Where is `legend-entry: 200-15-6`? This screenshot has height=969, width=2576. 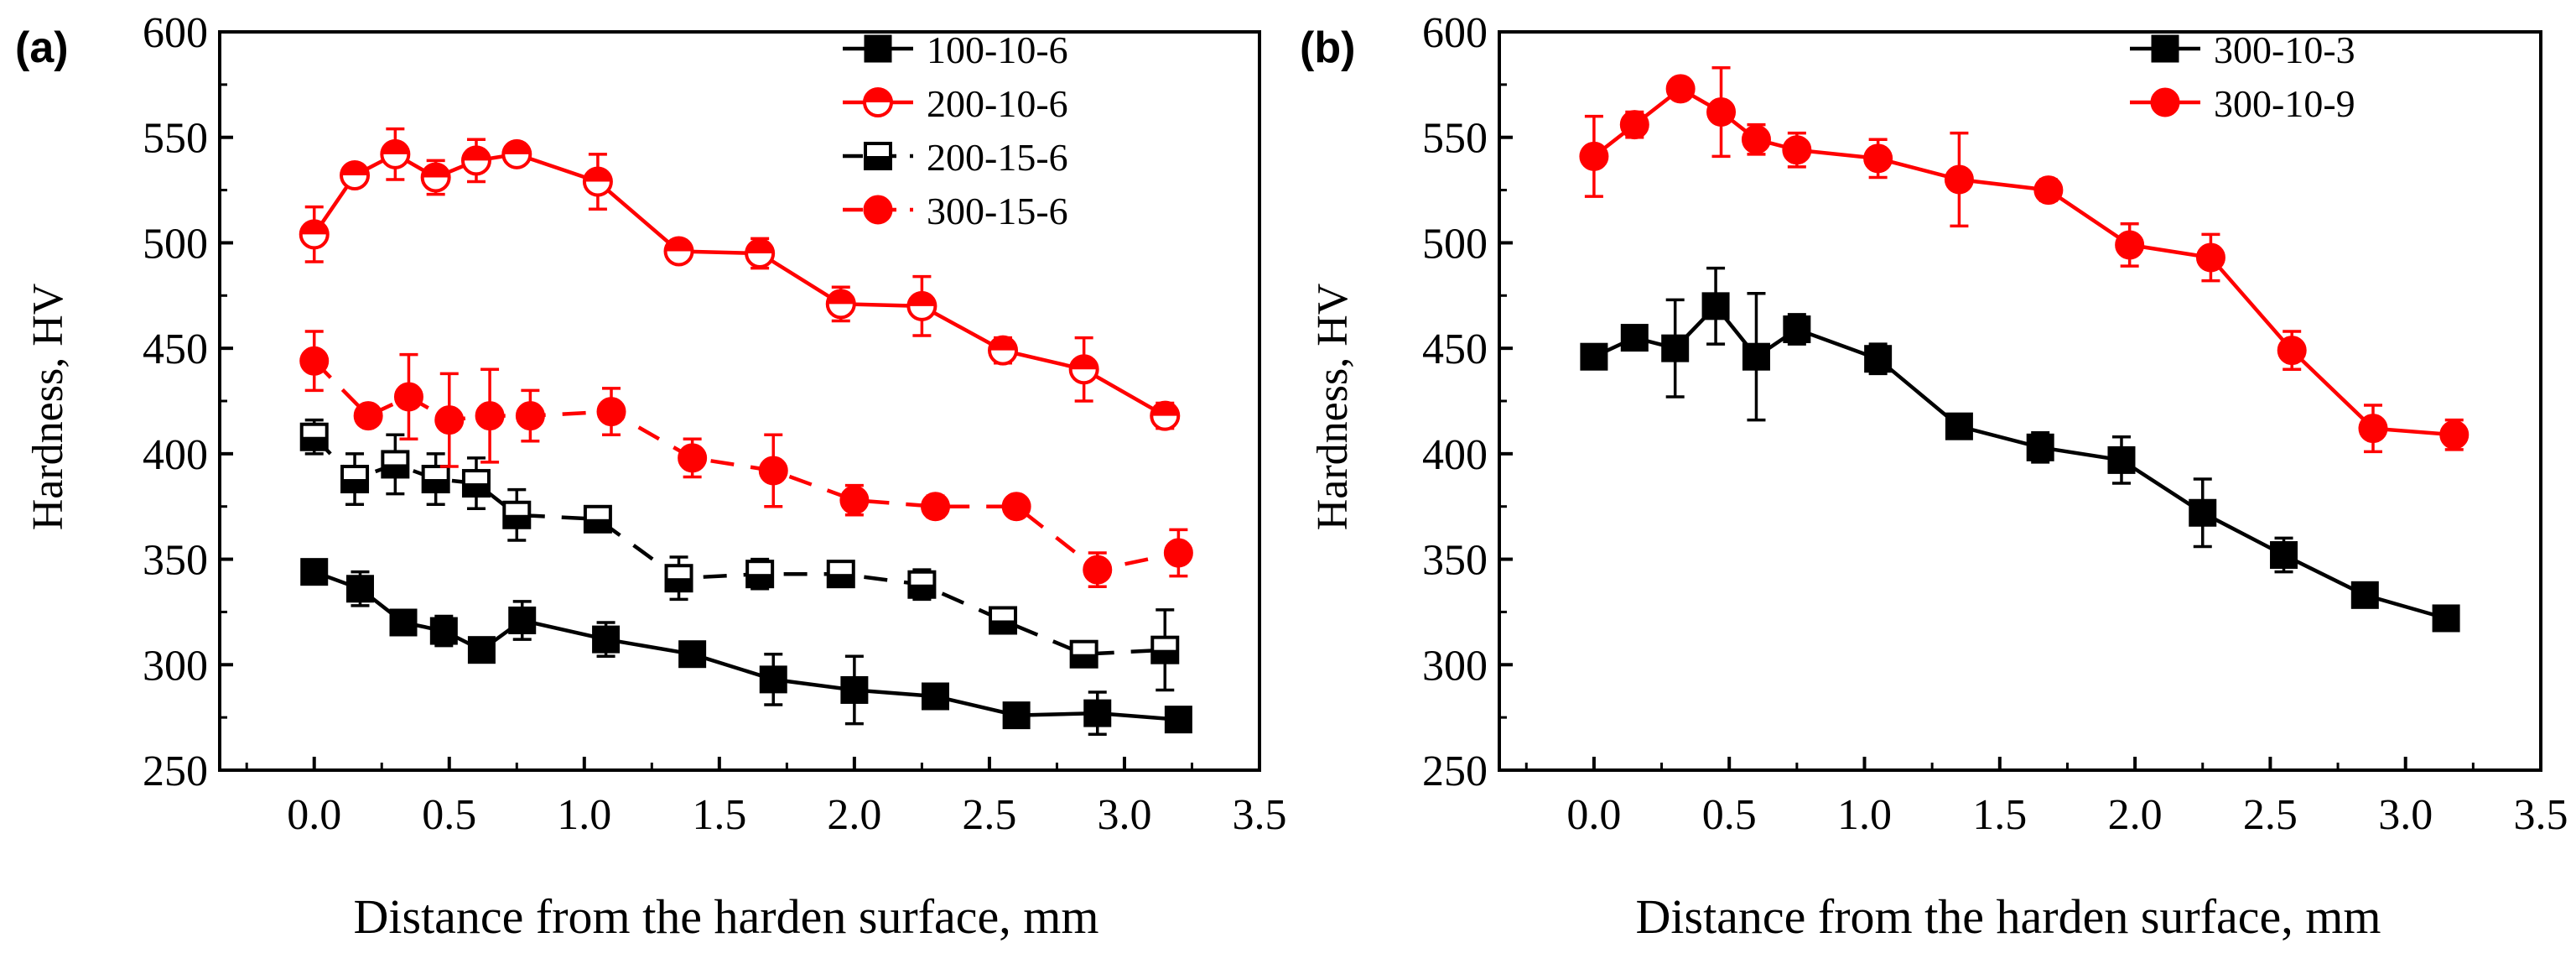
legend-entry: 200-15-6 is located at coordinates (955, 157).